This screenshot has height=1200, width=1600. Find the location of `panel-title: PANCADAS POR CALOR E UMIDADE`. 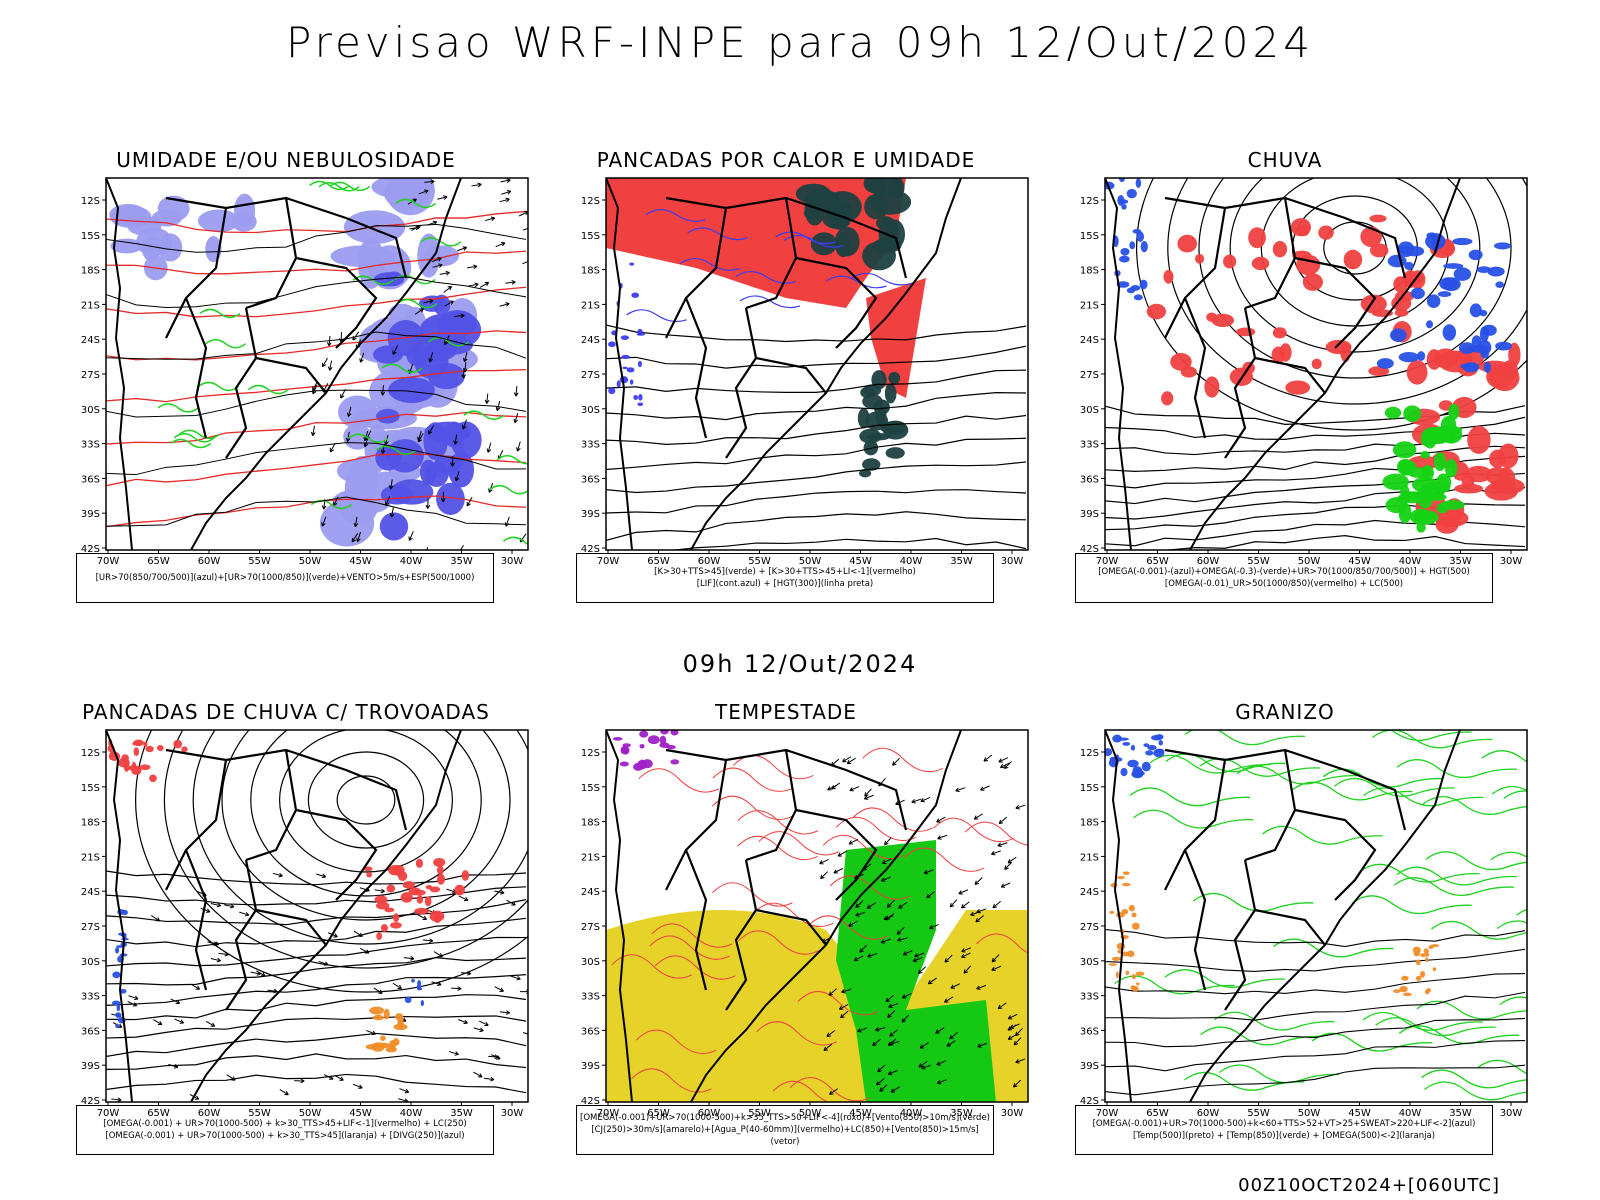

panel-title: PANCADAS POR CALOR E UMIDADE is located at coordinates (786, 160).